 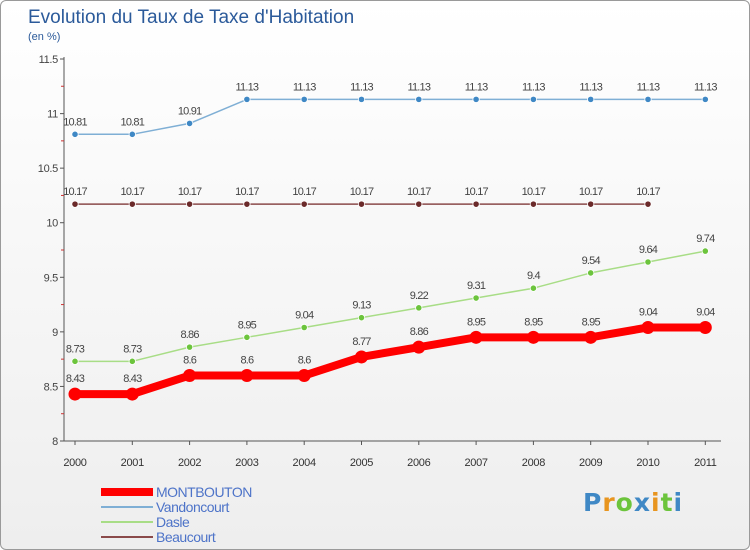 I want to click on logo-letter: i, so click(x=656, y=502).